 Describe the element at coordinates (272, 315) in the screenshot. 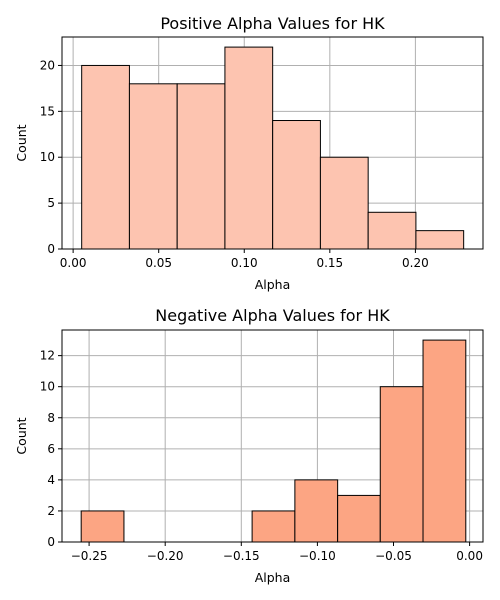

I see `chart-title: Negative Alpha Values for HK` at that location.